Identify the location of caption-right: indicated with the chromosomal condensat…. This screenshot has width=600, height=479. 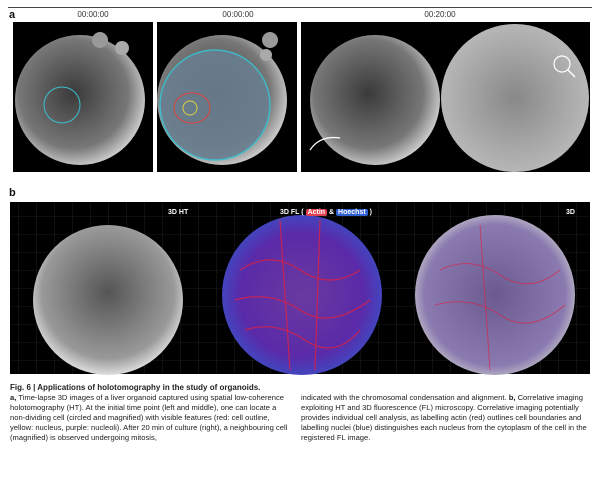
(446, 418).